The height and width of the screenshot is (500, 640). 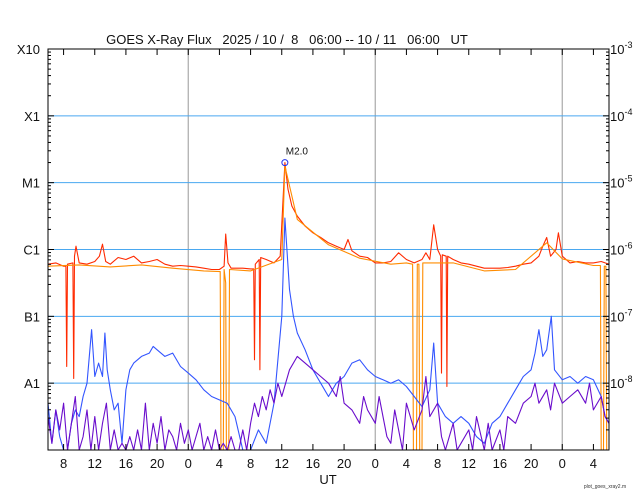 I want to click on exponent: -6, so click(x=628, y=246).